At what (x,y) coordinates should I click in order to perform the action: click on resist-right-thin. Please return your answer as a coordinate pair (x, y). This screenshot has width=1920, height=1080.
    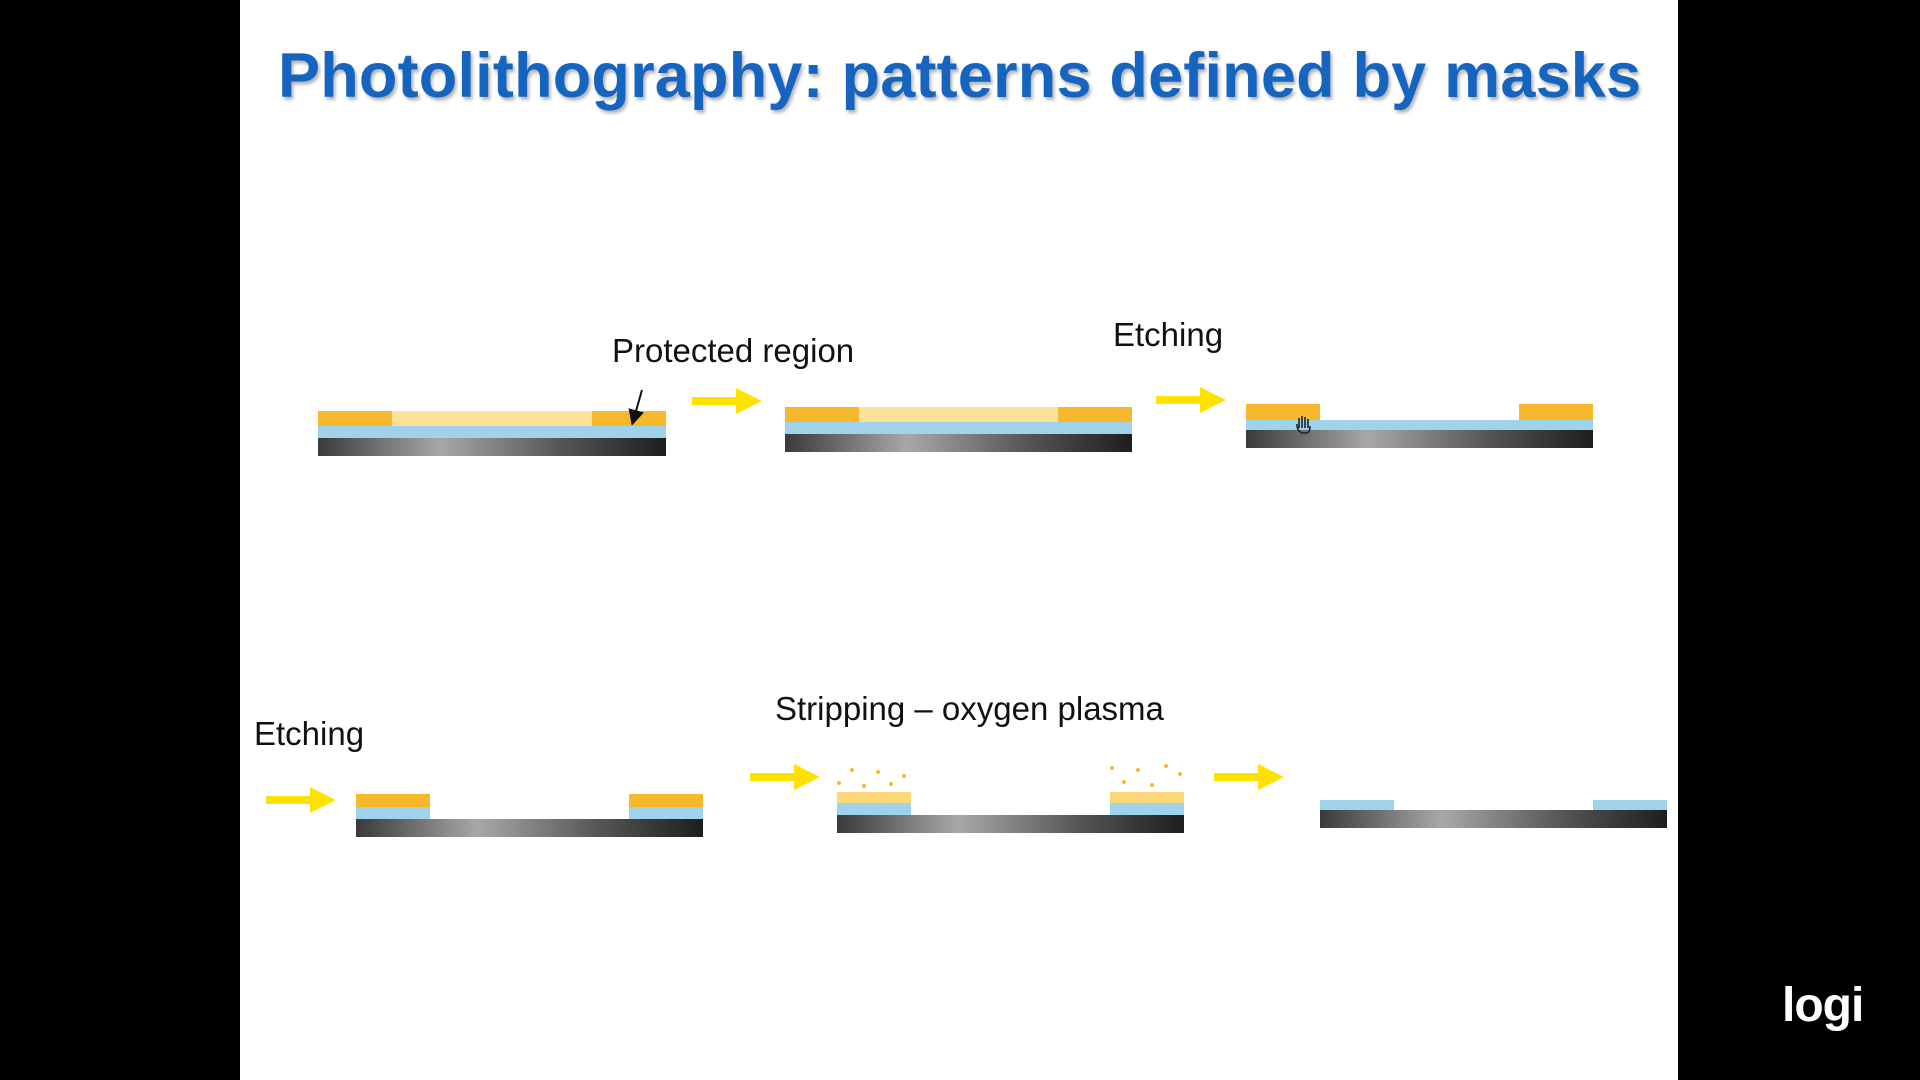
    Looking at the image, I should click on (1147, 797).